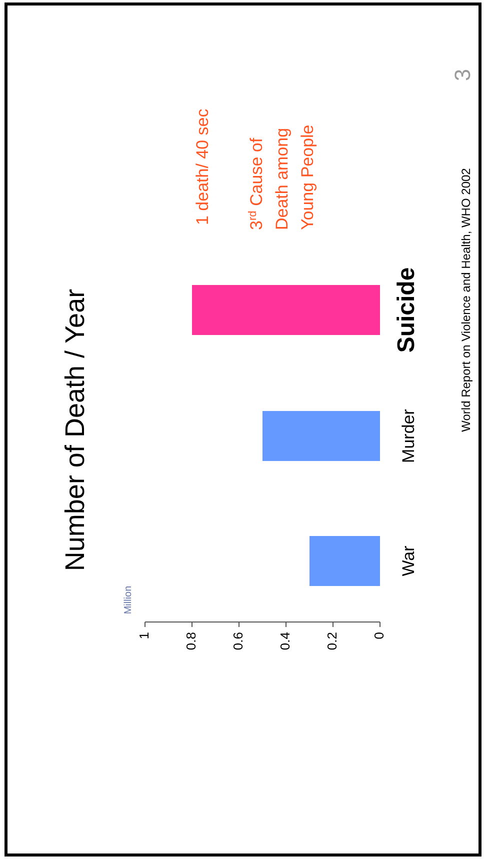  I want to click on text: Number of Death / Year, so click(75, 430).